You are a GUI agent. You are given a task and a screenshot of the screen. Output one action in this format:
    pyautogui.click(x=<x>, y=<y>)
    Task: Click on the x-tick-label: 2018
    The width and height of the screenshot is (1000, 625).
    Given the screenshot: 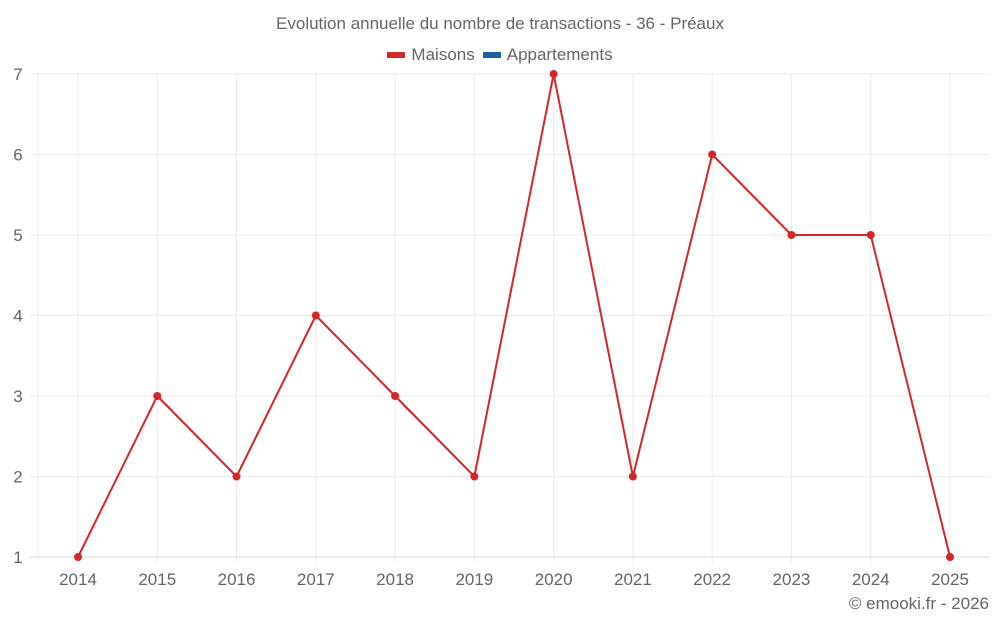 What is the action you would take?
    pyautogui.click(x=395, y=579)
    